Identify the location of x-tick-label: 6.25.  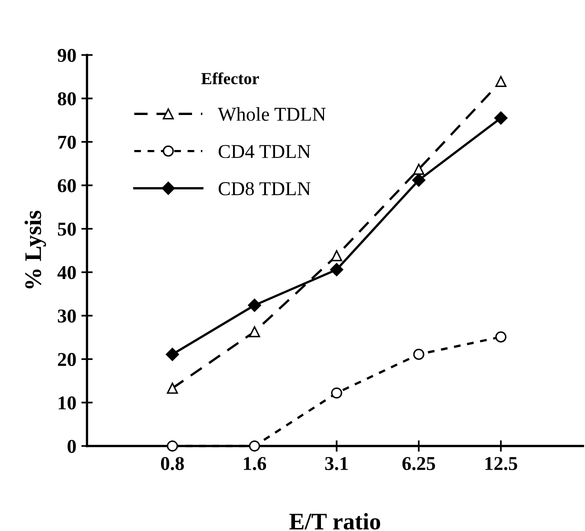
(419, 463).